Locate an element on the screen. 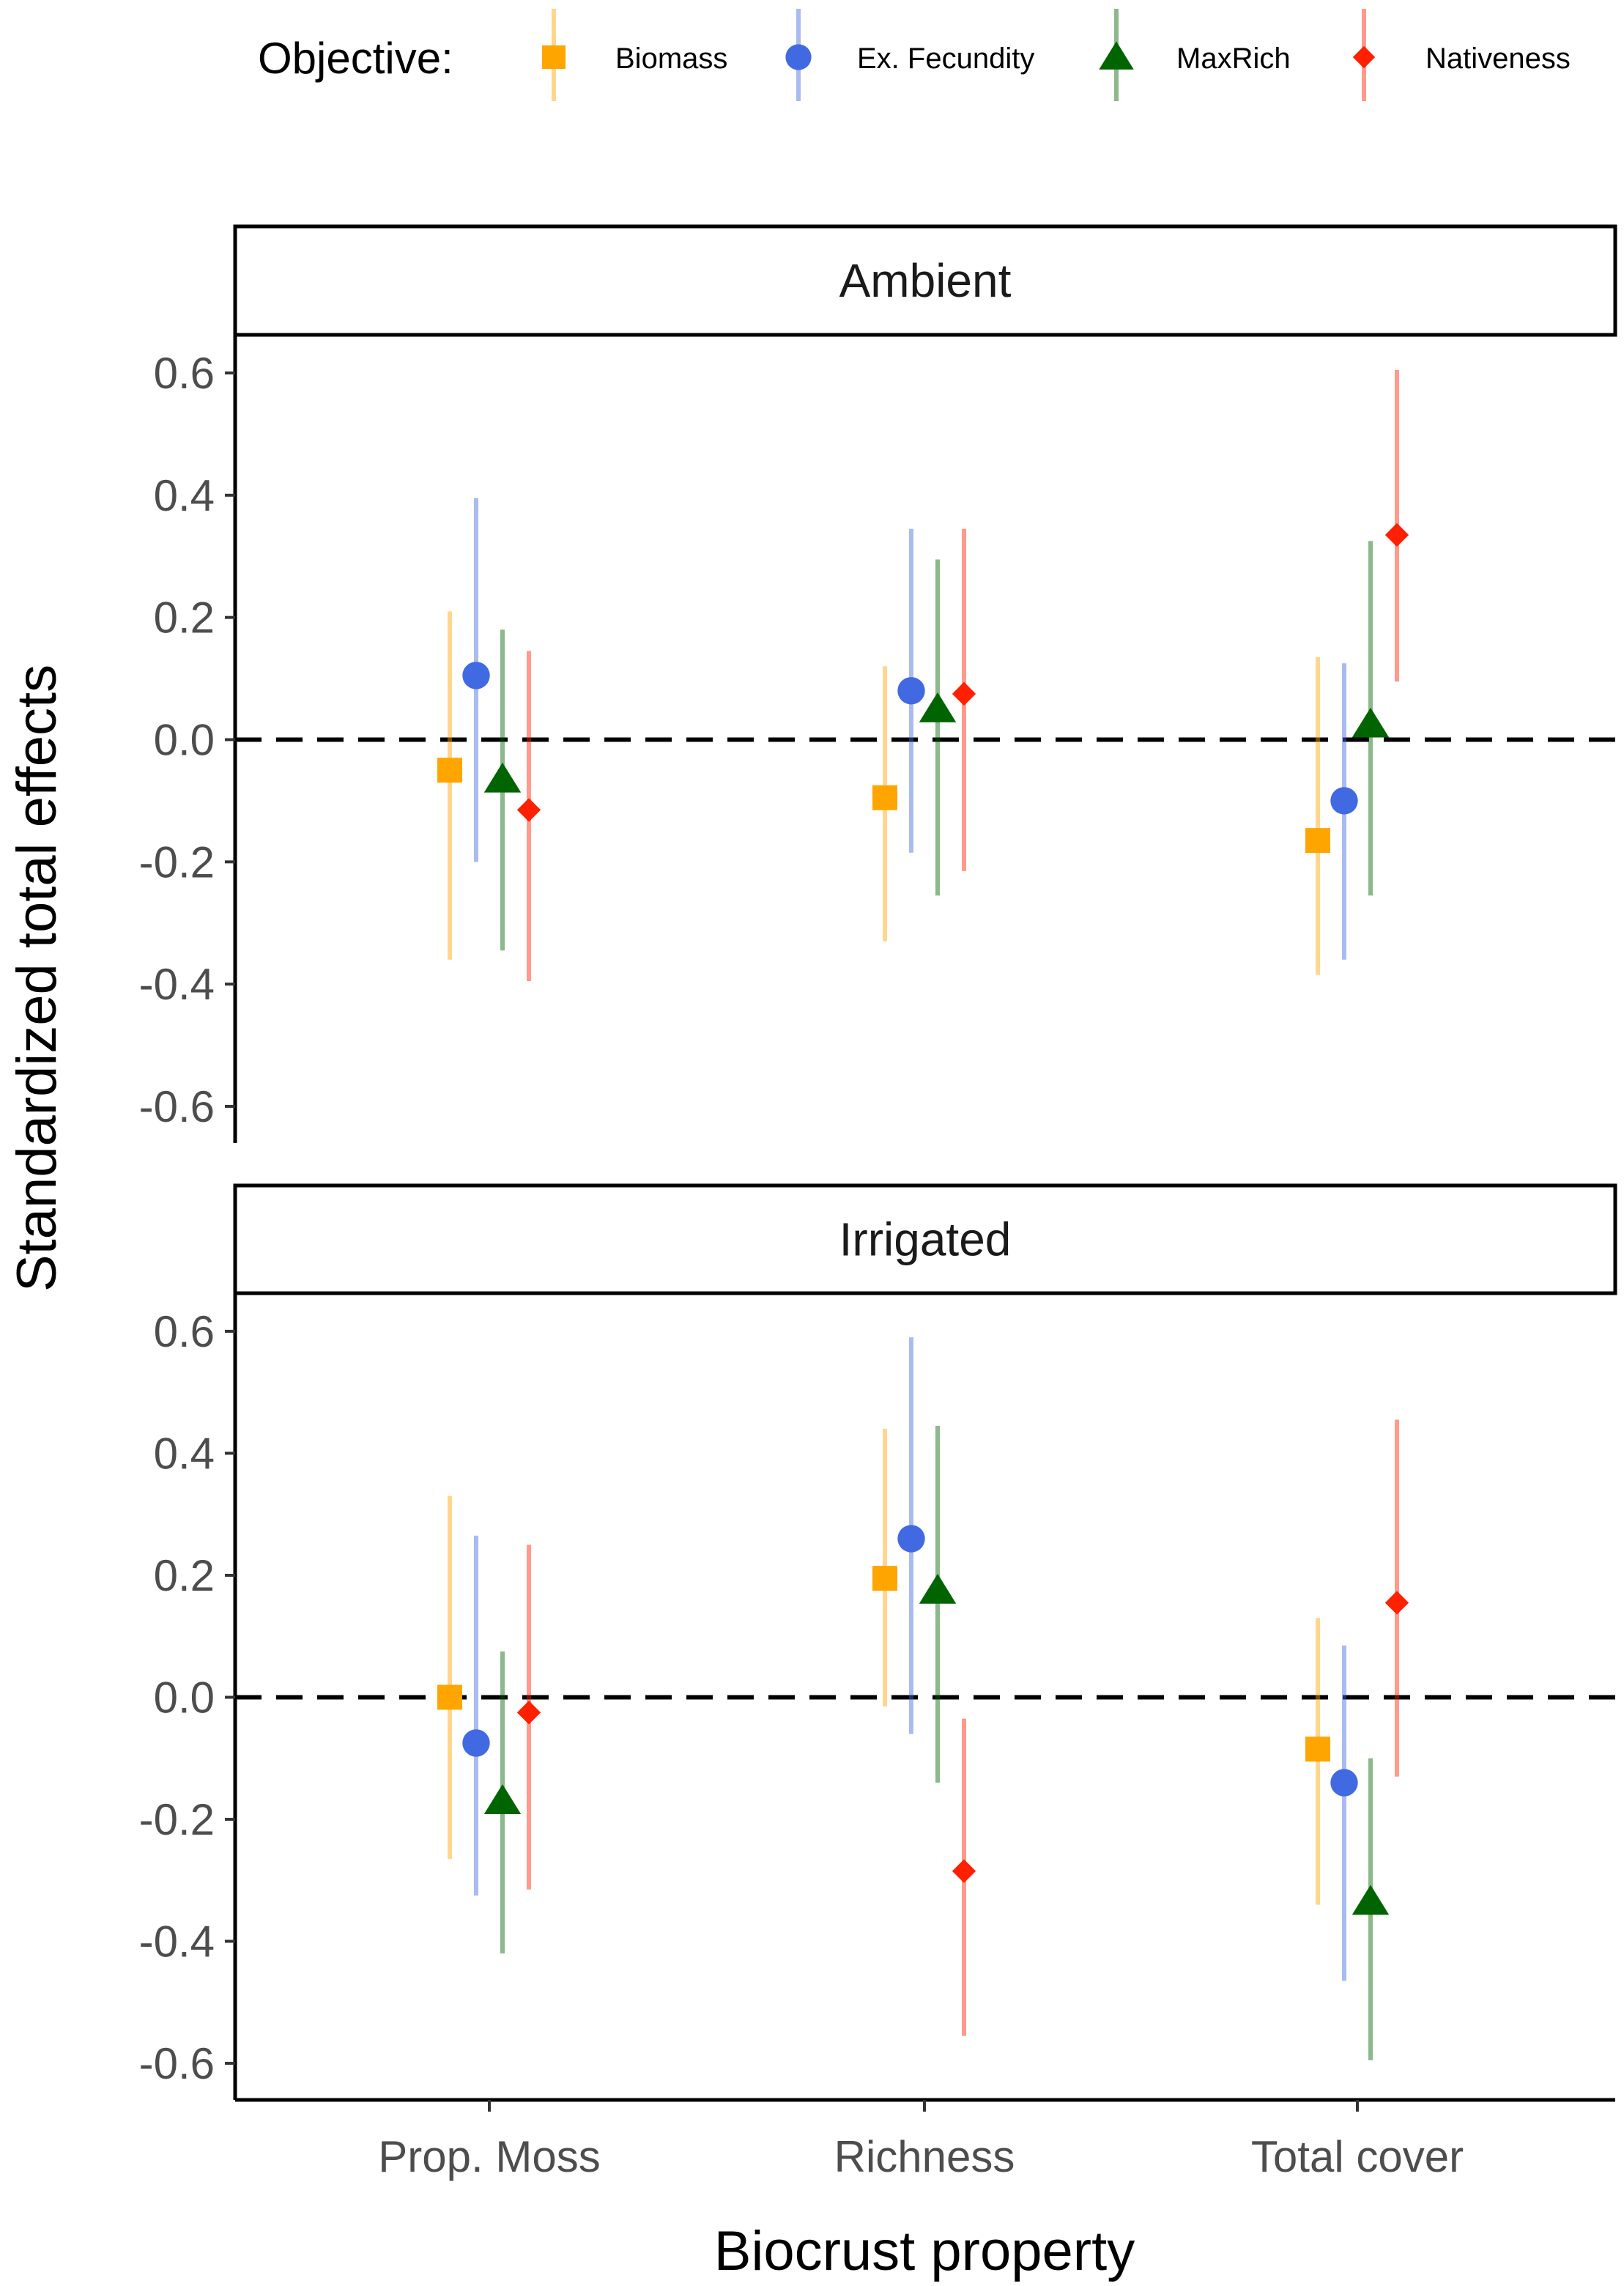 This screenshot has width=1624, height=2286. x-axis-title: Biocrust property is located at coordinates (925, 2251).